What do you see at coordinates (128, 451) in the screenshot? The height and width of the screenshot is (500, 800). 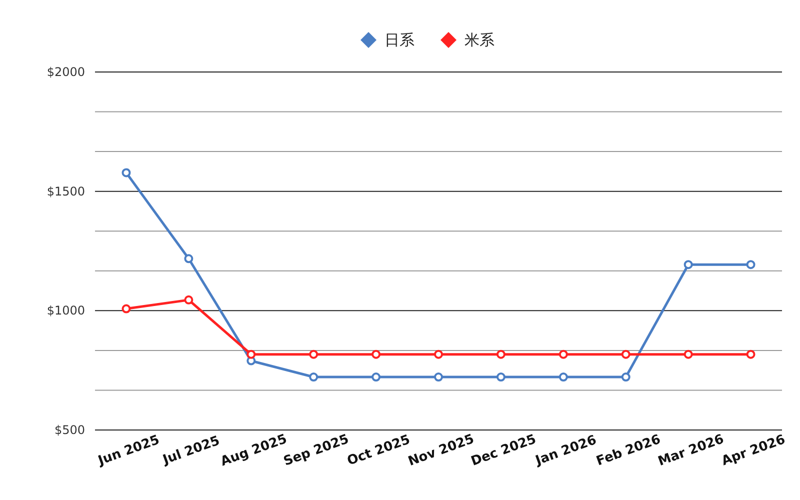 I see `x-tick-label: Jun 2025` at bounding box center [128, 451].